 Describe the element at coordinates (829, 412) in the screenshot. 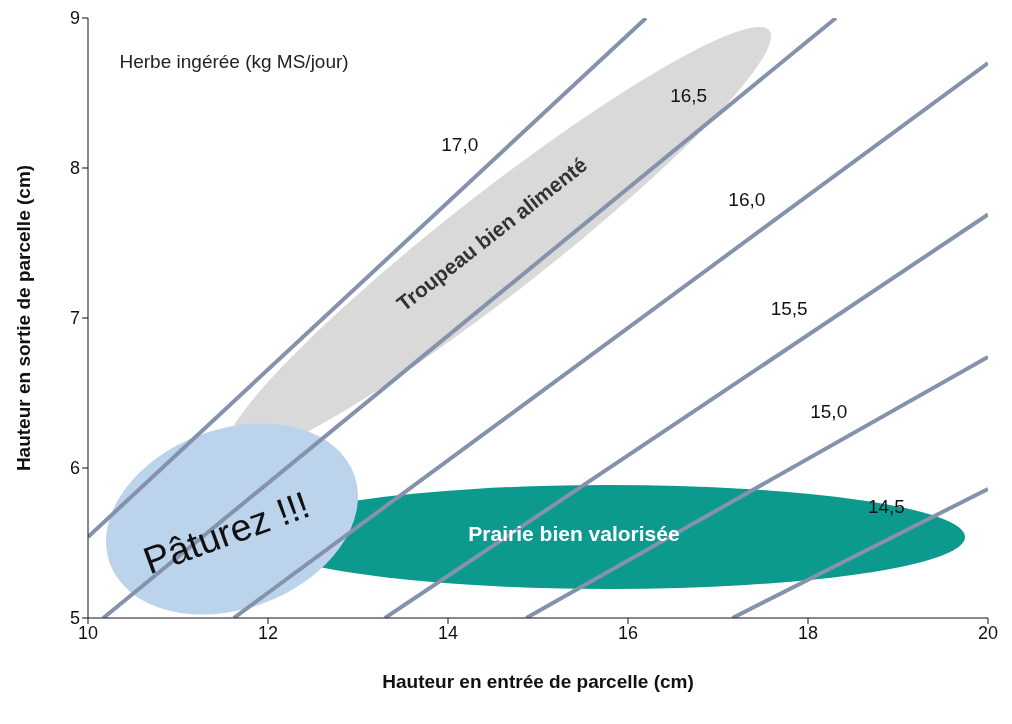

I see `series-label: 15,0` at that location.